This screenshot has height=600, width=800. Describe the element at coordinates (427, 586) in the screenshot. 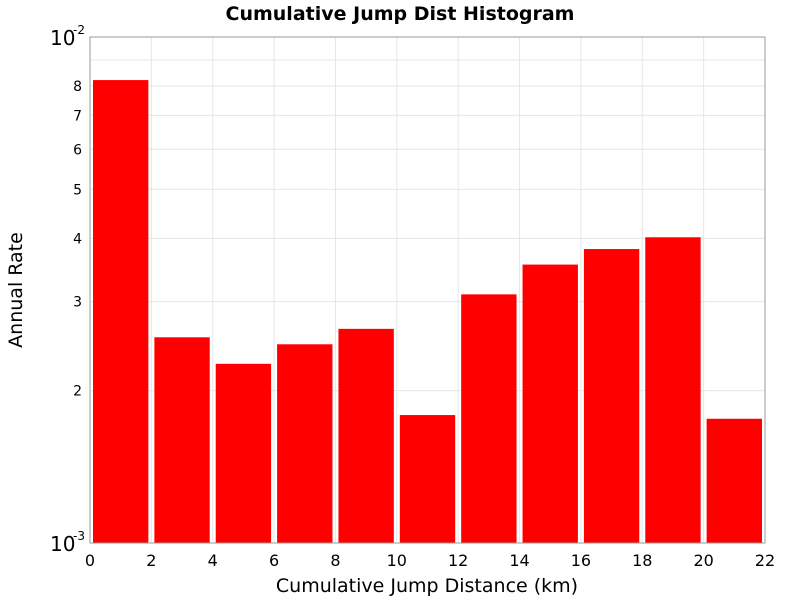

I see `x-axis-label: Cumulative Jump Distance (km)` at that location.